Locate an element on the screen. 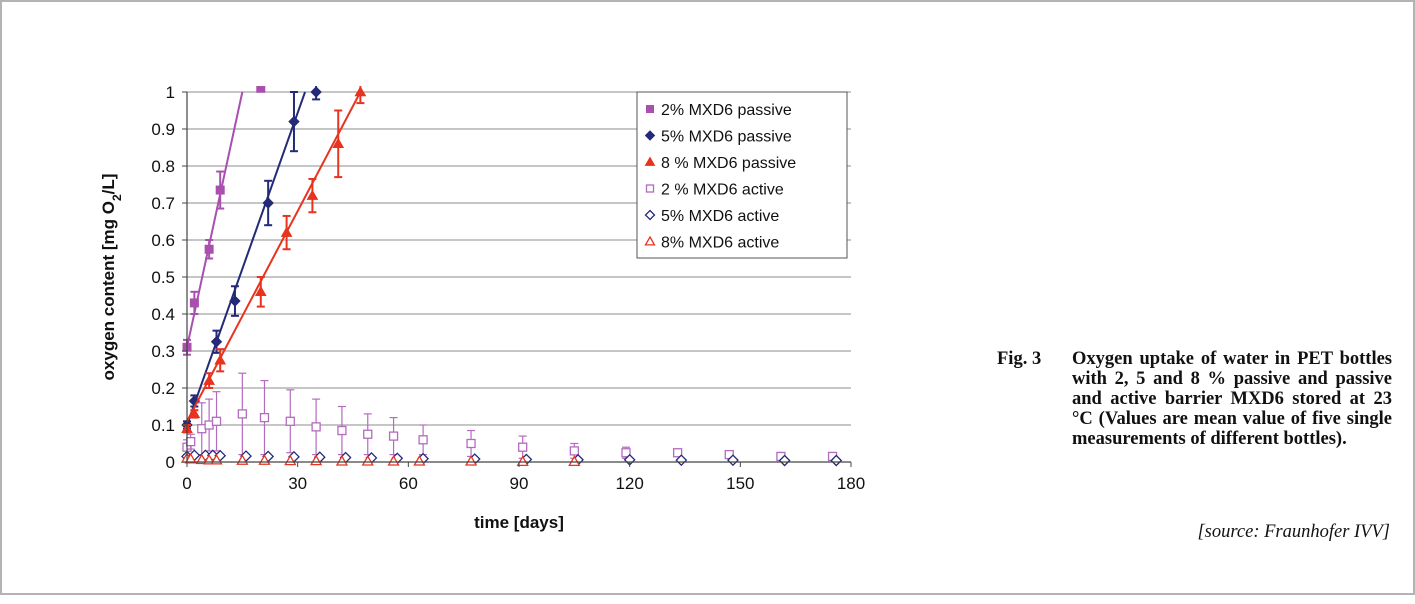  y-axis-title-part: /L] is located at coordinates (108, 184).